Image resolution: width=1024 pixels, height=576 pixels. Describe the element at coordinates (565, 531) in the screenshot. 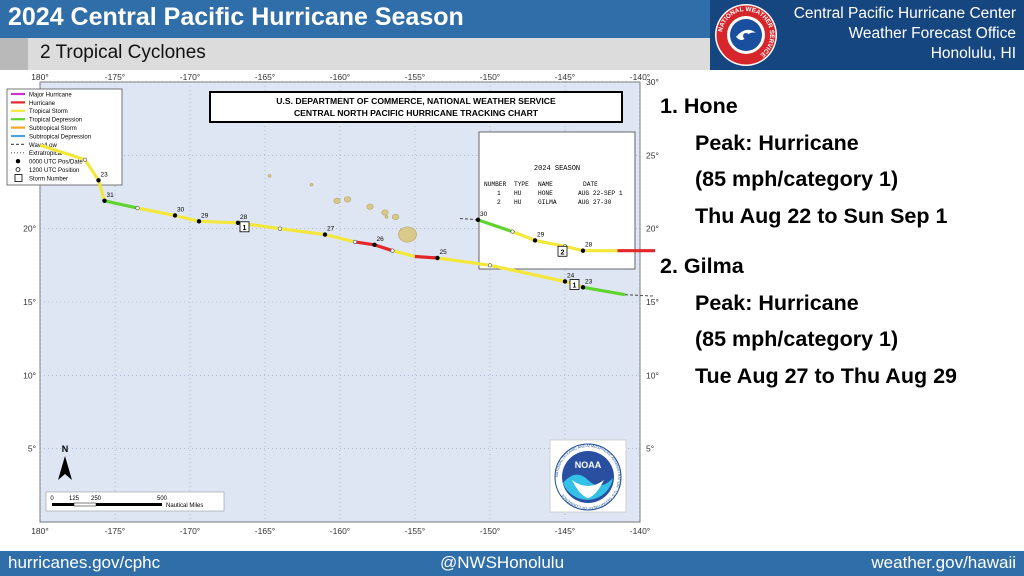

I see `lon-tick-label-bottom: -145°` at that location.